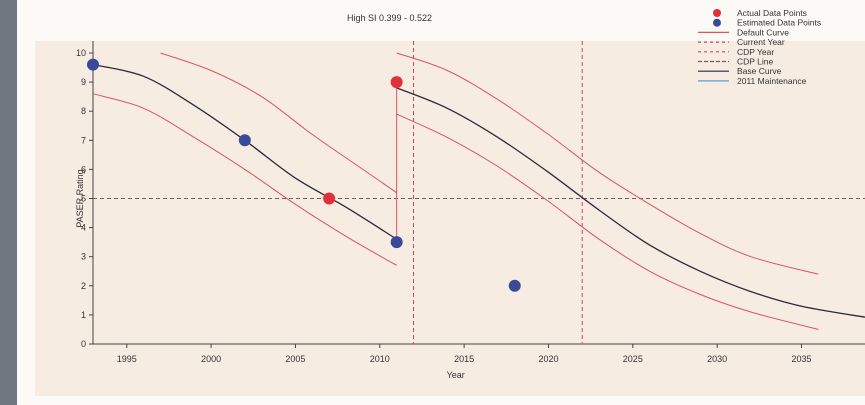 The image size is (865, 405). Describe the element at coordinates (83, 111) in the screenshot. I see `y-tick-label: 8` at that location.